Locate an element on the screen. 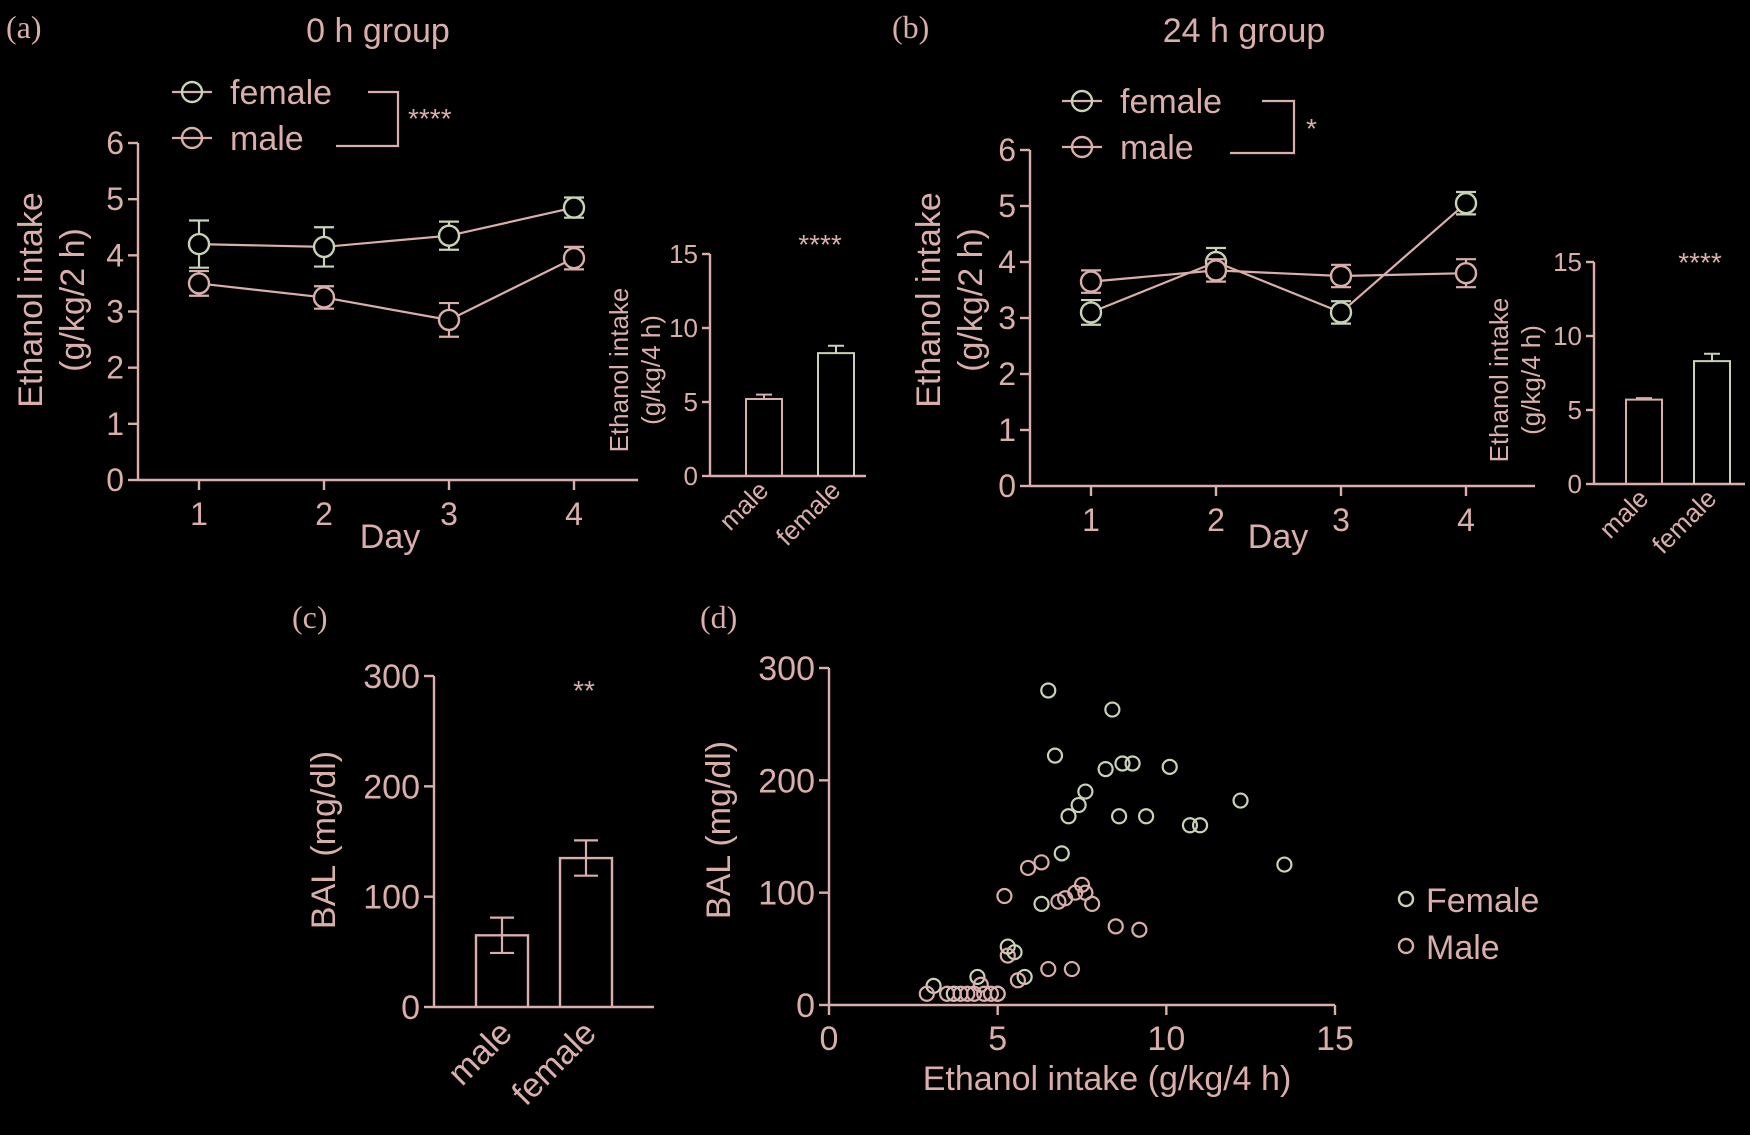 The width and height of the screenshot is (1750, 1135). inset-bar-male is located at coordinates (1644, 441).